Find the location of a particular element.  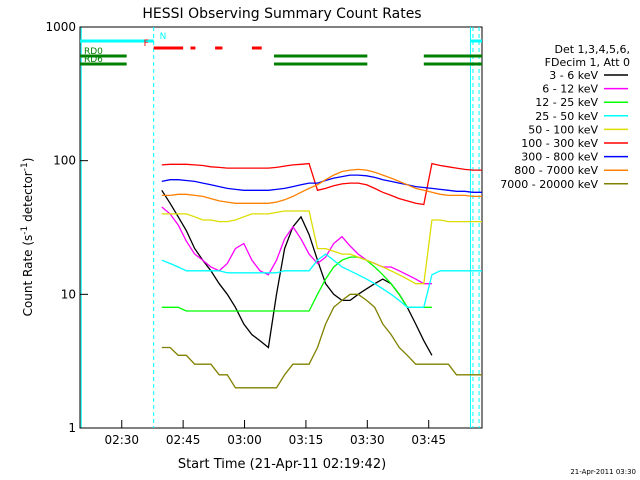

x-tick-label-3: 03:15 is located at coordinates (306, 440).